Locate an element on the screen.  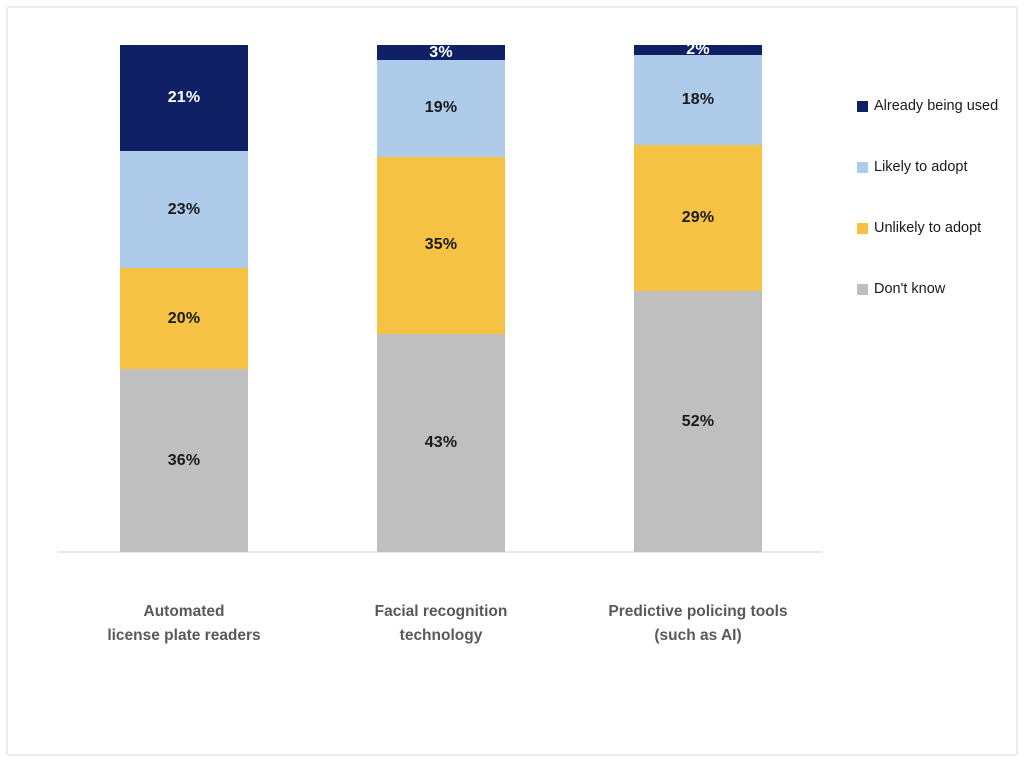
bar-segment: 36% is located at coordinates (184, 460).